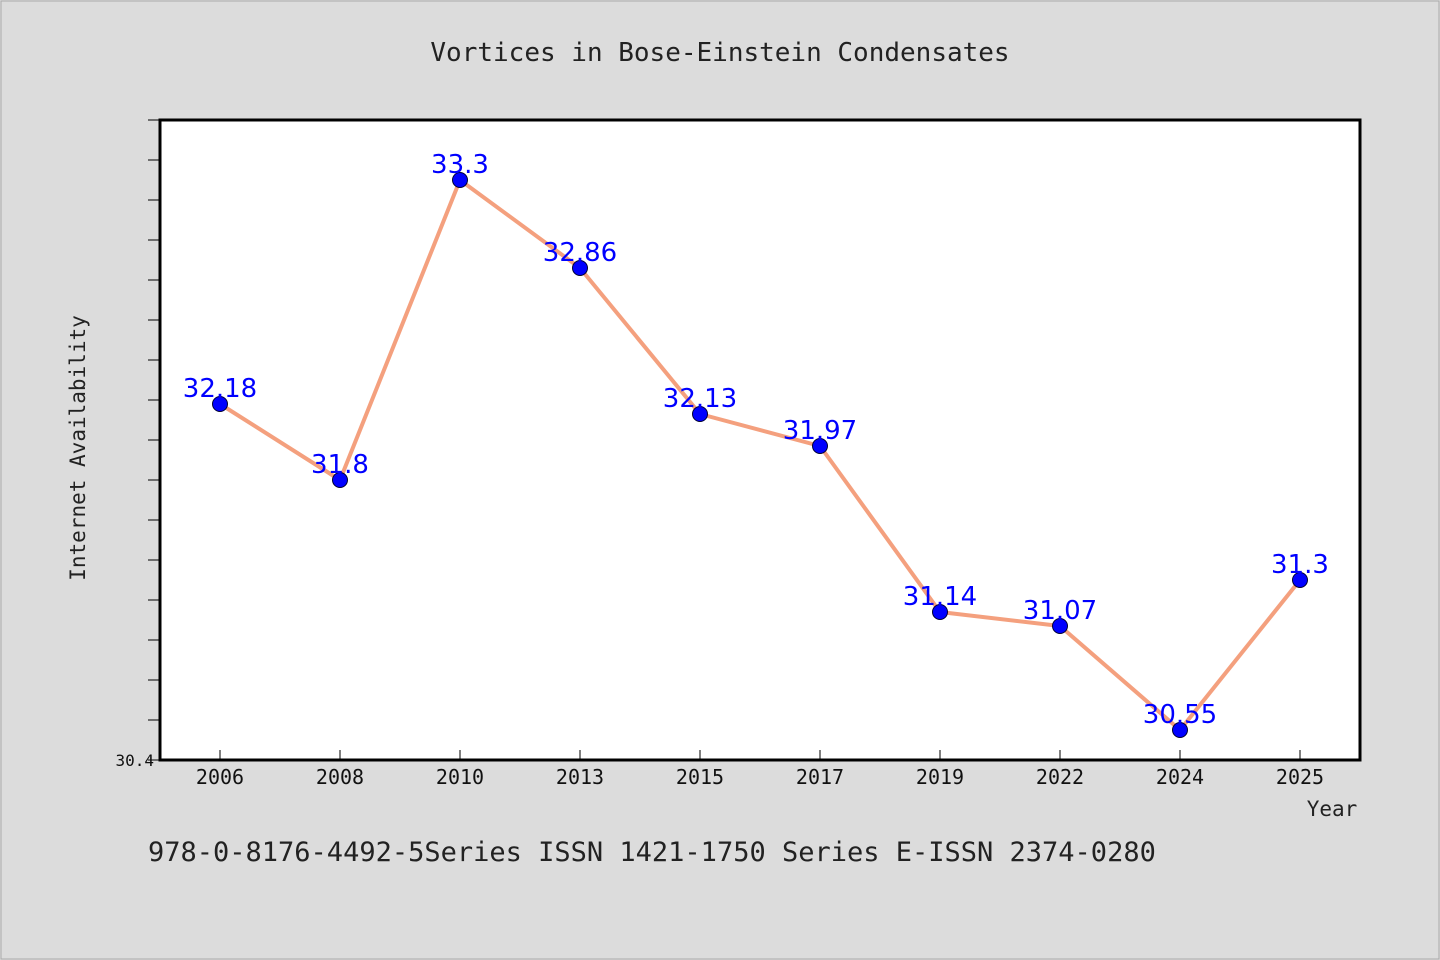 This screenshot has width=1440, height=960. I want to click on data-label: 31.07, so click(1060, 611).